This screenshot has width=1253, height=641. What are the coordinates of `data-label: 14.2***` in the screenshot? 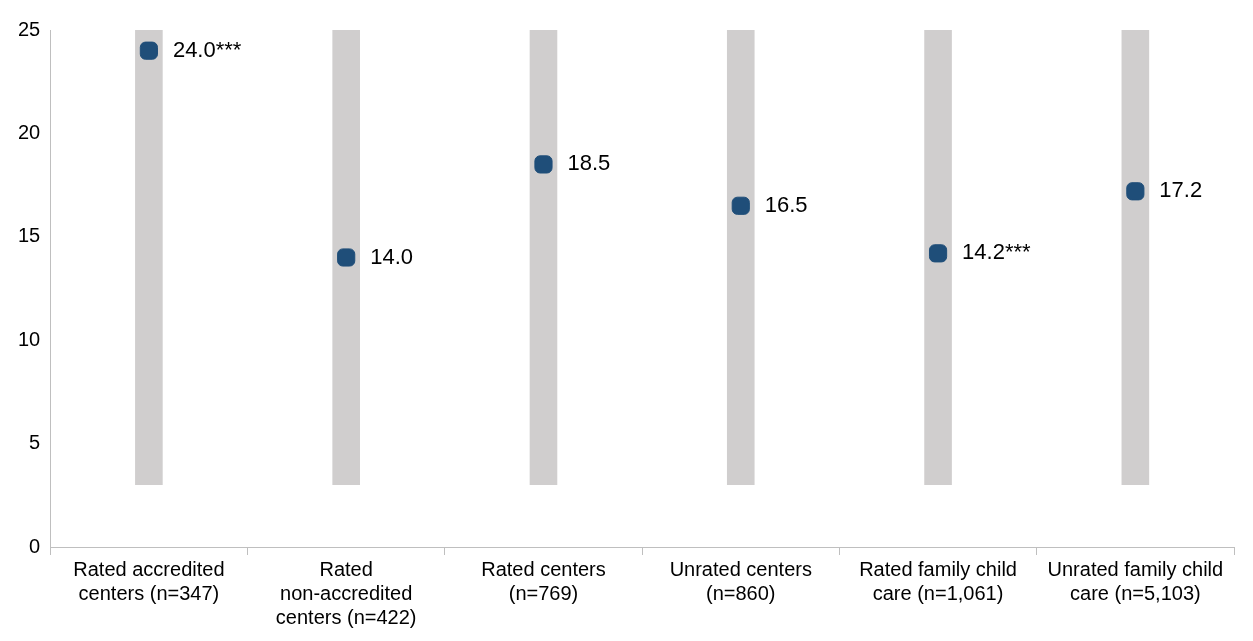 It's located at (996, 252).